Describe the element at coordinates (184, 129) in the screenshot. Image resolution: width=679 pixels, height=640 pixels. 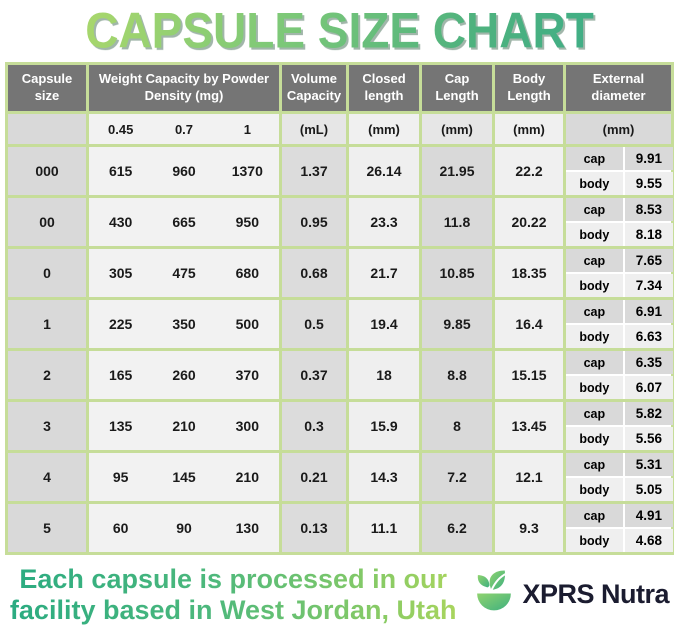
I see `units-densities: 0.45 0.7 1` at that location.